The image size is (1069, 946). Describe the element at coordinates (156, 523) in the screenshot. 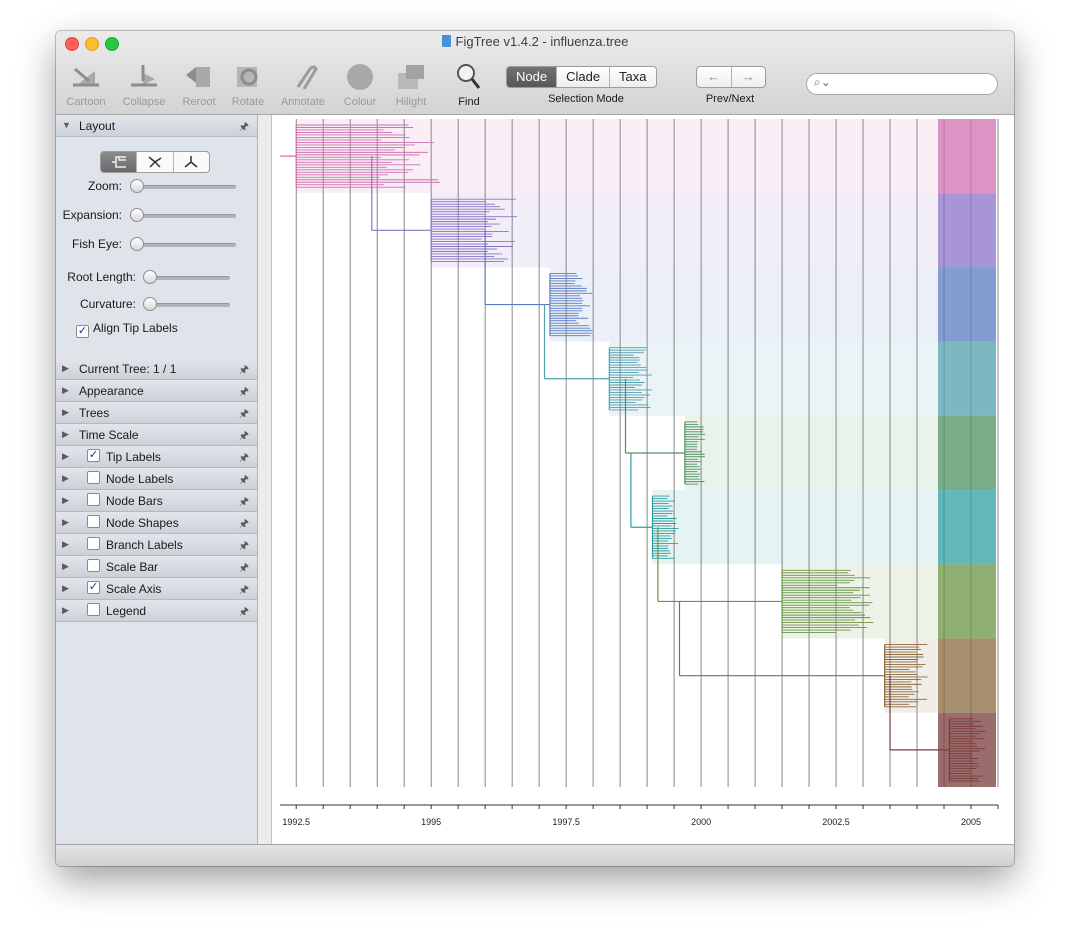

I see `section-header: ▶ Node Shapes 🖈` at that location.